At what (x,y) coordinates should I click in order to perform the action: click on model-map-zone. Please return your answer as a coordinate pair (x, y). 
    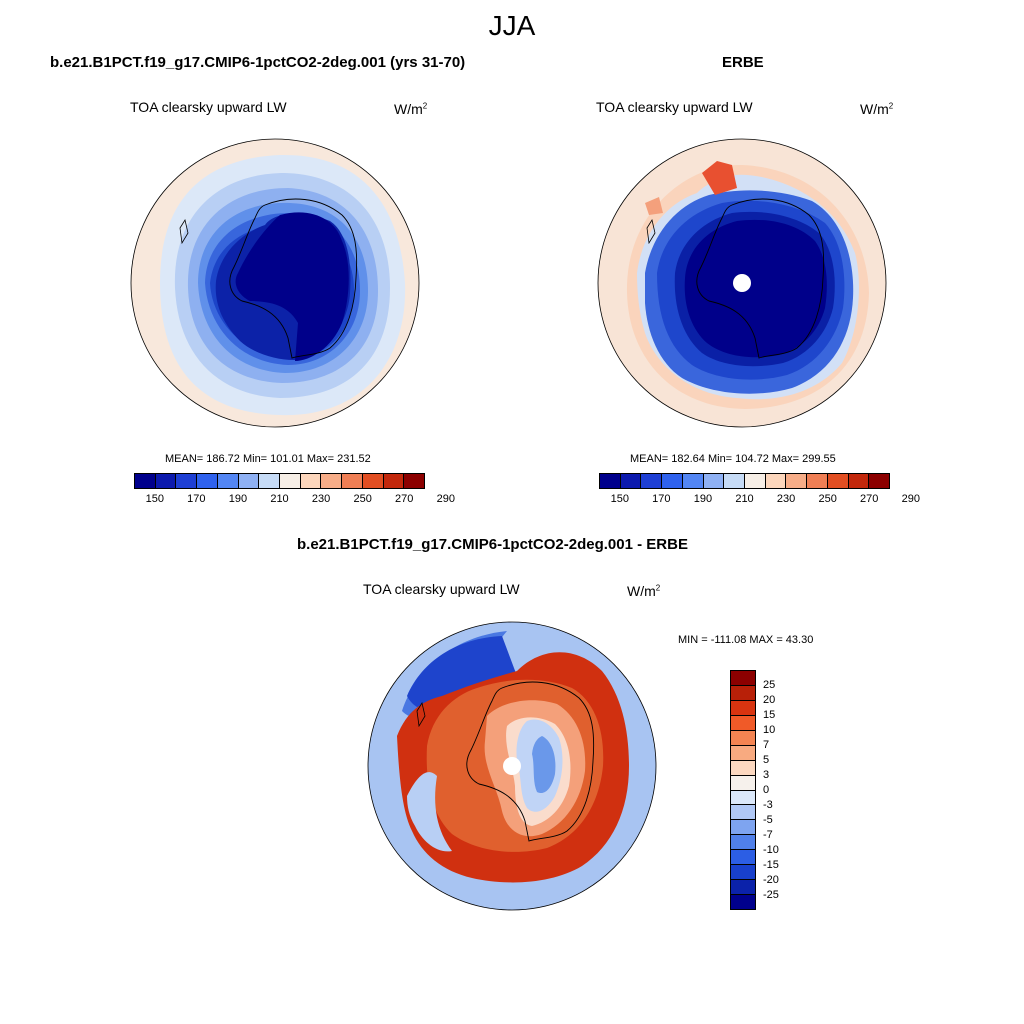
    Looking at the image, I should click on (292, 286).